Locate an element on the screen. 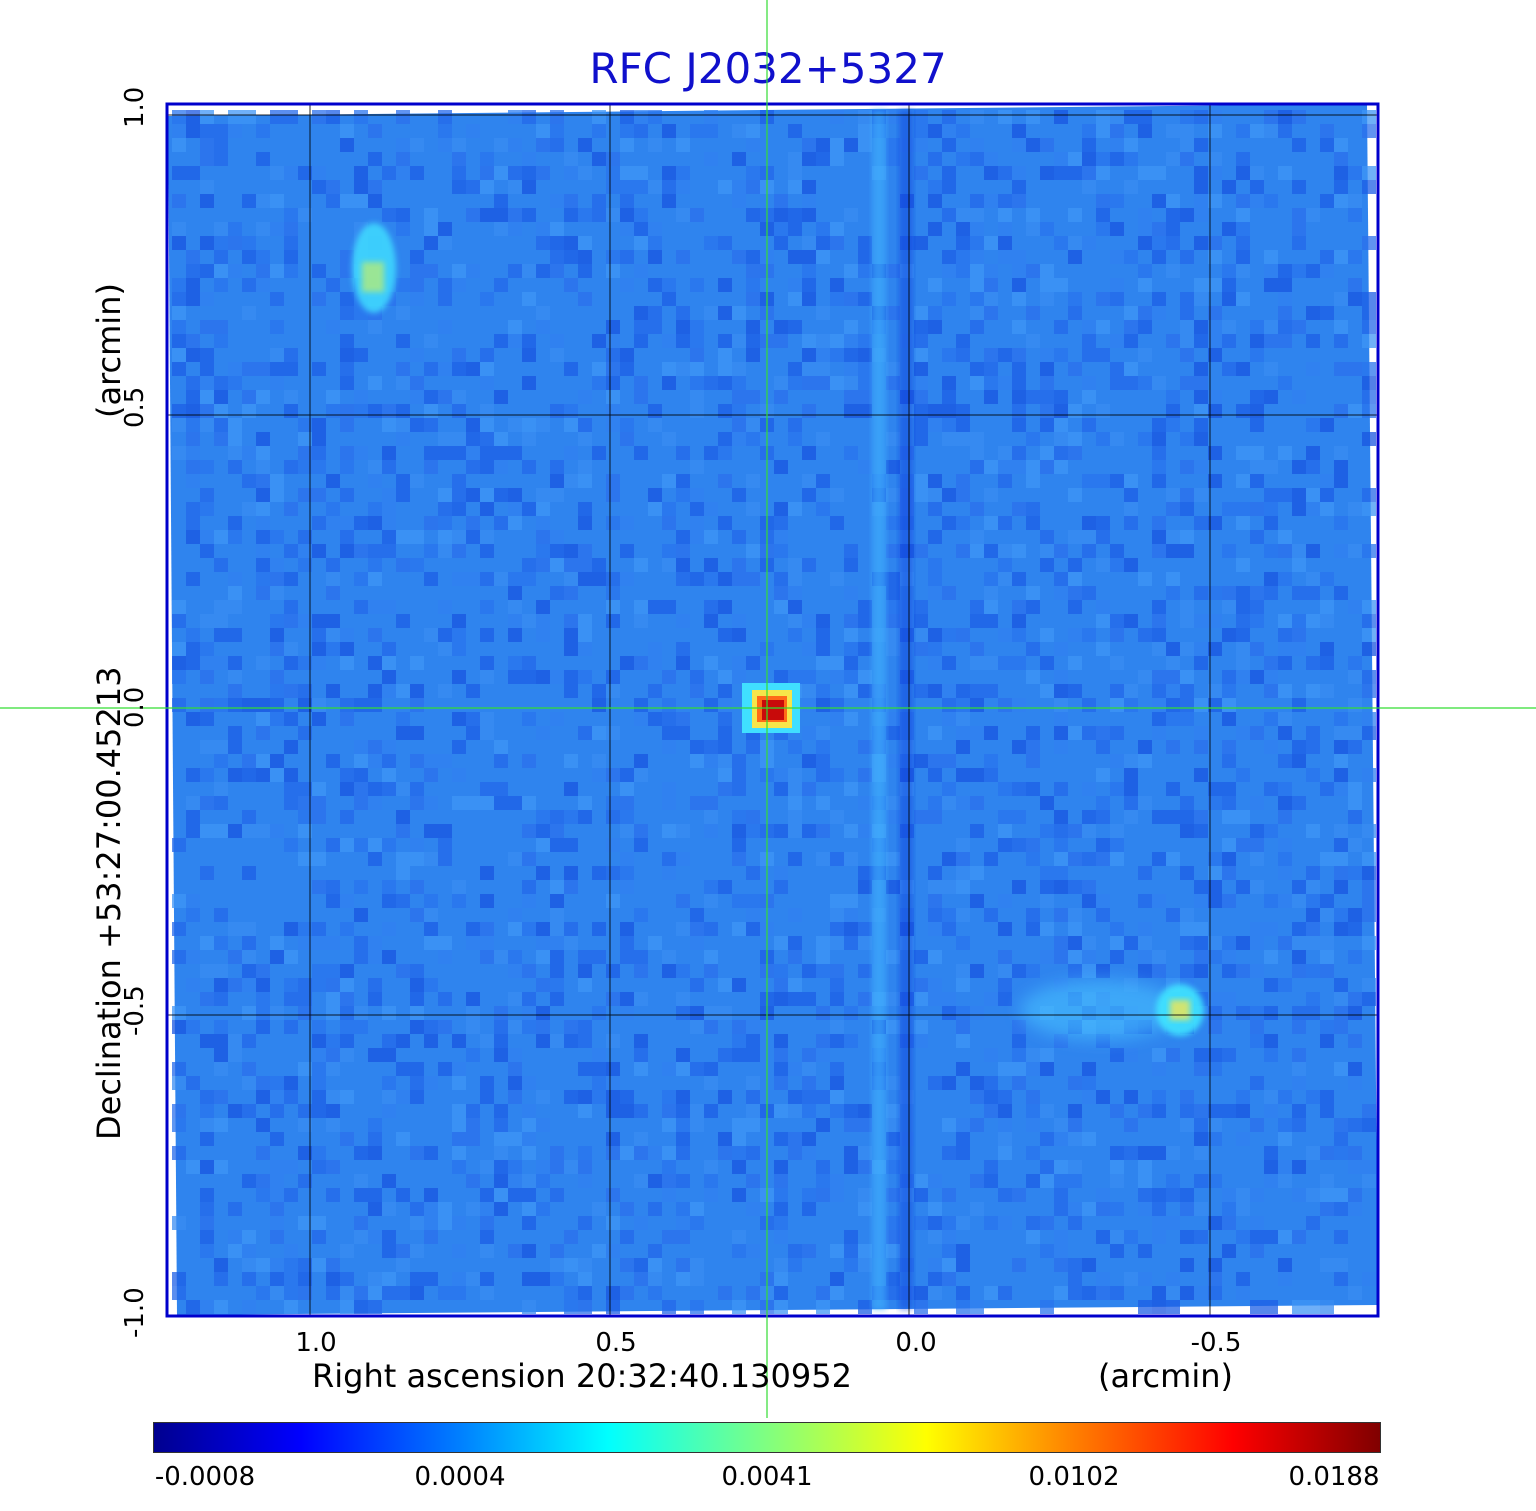  source-lower-right-core is located at coordinates (1180, 1010).